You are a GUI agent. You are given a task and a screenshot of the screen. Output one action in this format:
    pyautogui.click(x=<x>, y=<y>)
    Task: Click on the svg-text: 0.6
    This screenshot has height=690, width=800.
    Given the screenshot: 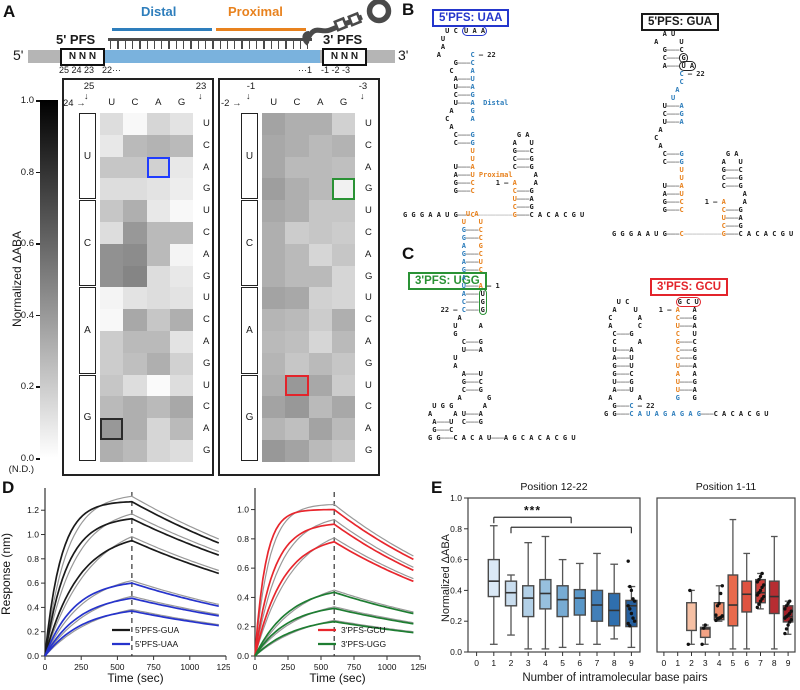 What is the action you would take?
    pyautogui.click(x=33, y=583)
    